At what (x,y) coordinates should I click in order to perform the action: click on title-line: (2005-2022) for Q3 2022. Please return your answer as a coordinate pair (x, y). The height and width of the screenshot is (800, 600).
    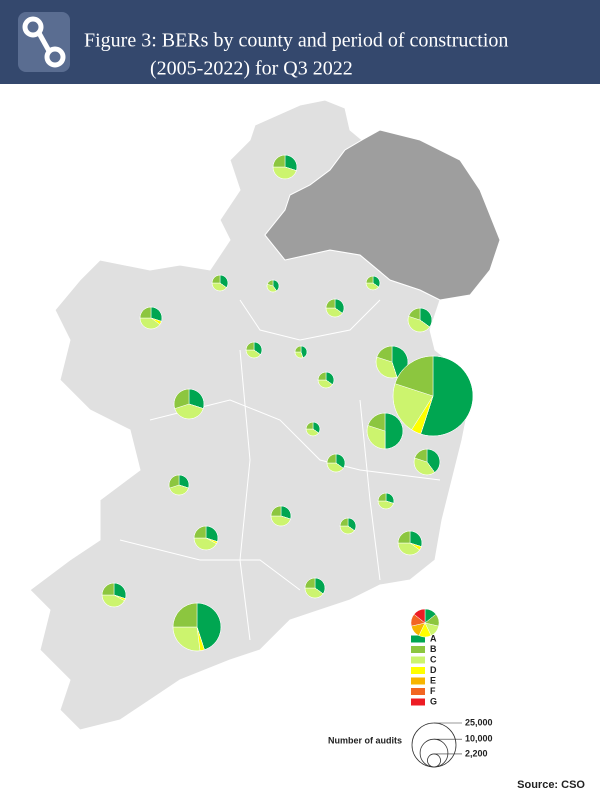
    Looking at the image, I should click on (251, 69).